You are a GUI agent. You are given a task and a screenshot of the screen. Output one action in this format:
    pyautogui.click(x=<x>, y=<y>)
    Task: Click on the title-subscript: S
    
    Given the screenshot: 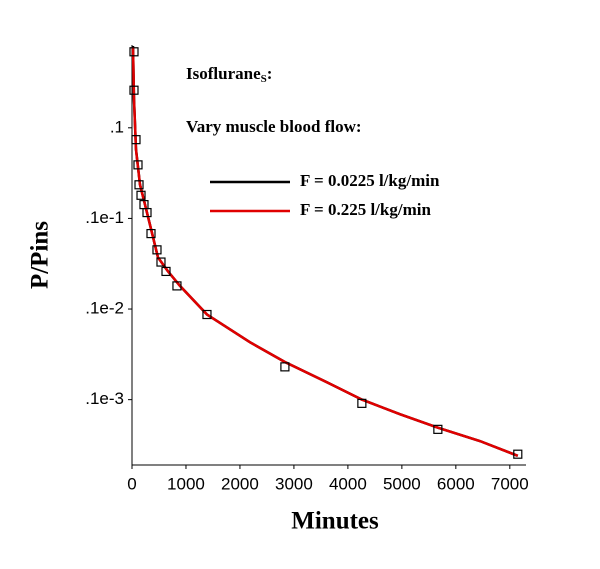 What is the action you would take?
    pyautogui.click(x=264, y=79)
    